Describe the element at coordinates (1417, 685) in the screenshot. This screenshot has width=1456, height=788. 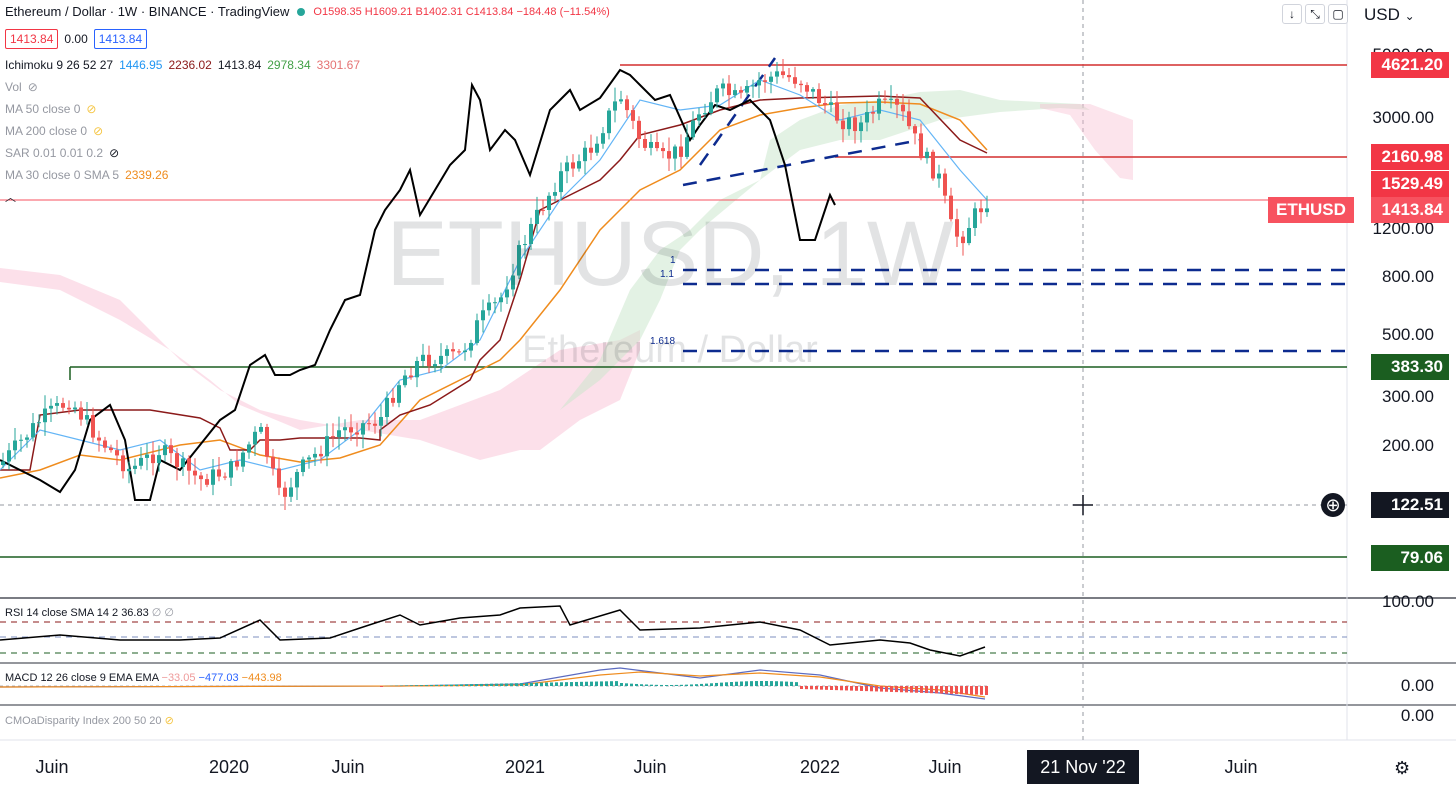
I see `macd-axis-tick: 0.00` at that location.